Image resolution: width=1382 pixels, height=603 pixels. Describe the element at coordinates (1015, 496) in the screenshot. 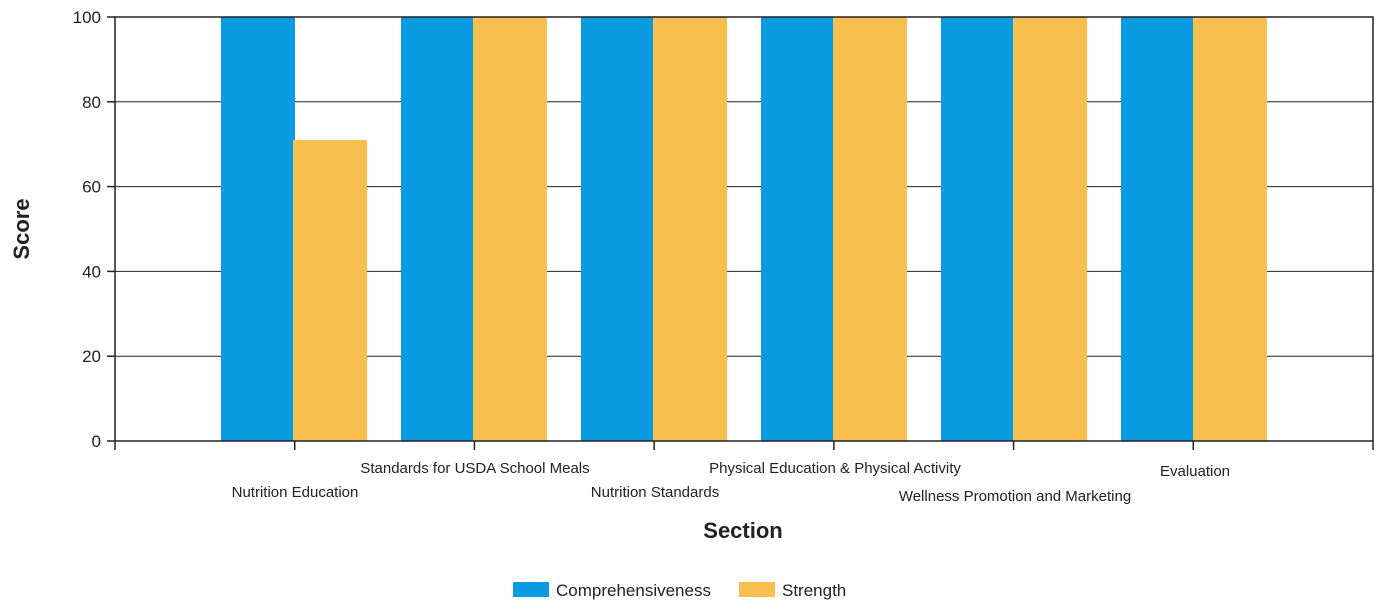

I see `x-category-label: Wellness Promotion and Marketing` at that location.